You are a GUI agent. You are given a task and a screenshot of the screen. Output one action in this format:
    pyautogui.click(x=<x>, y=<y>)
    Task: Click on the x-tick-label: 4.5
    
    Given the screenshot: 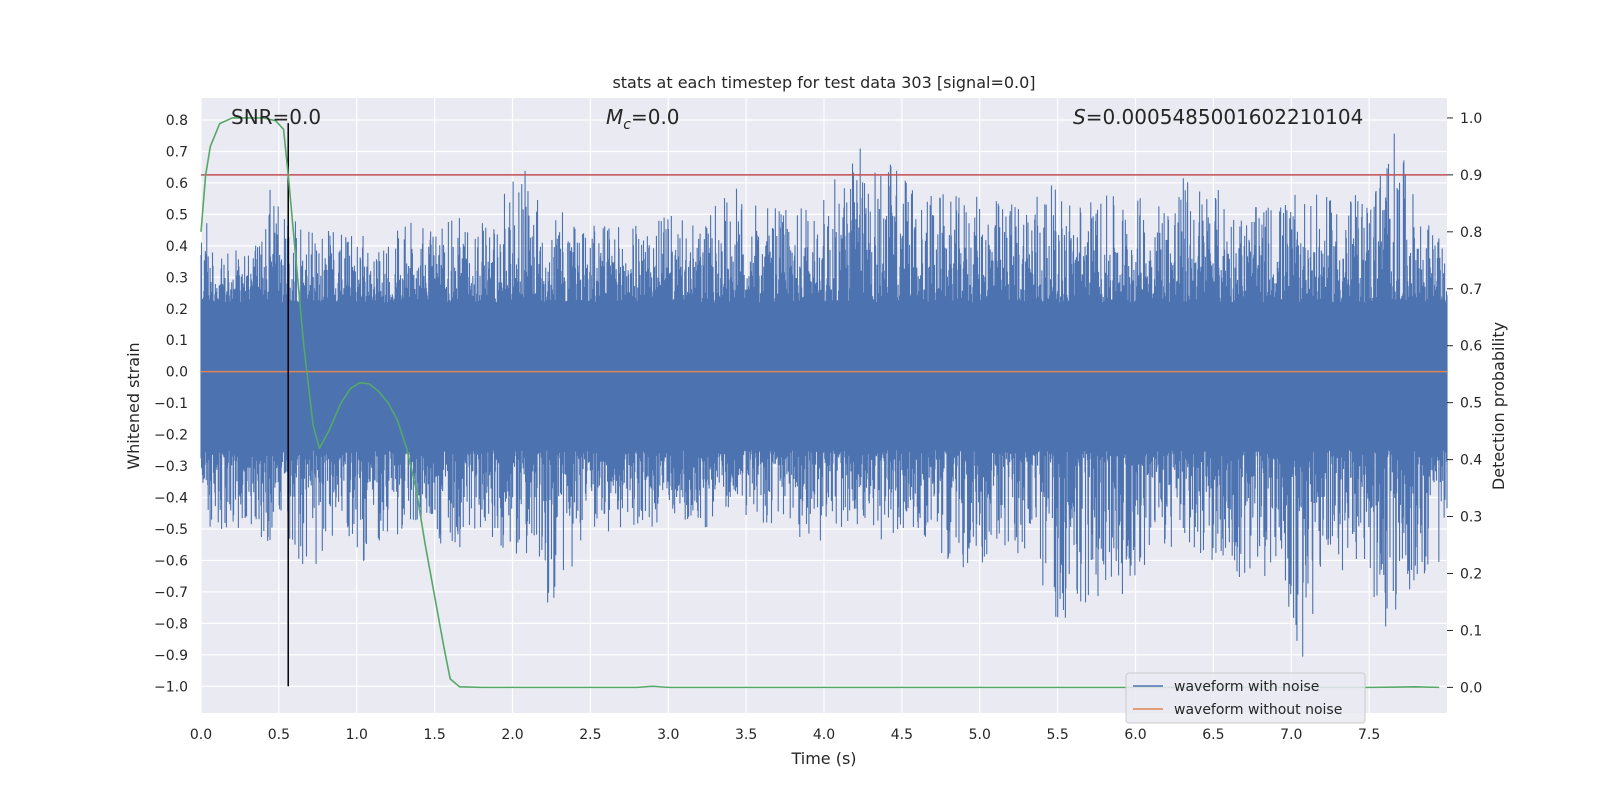 What is the action you would take?
    pyautogui.click(x=902, y=735)
    